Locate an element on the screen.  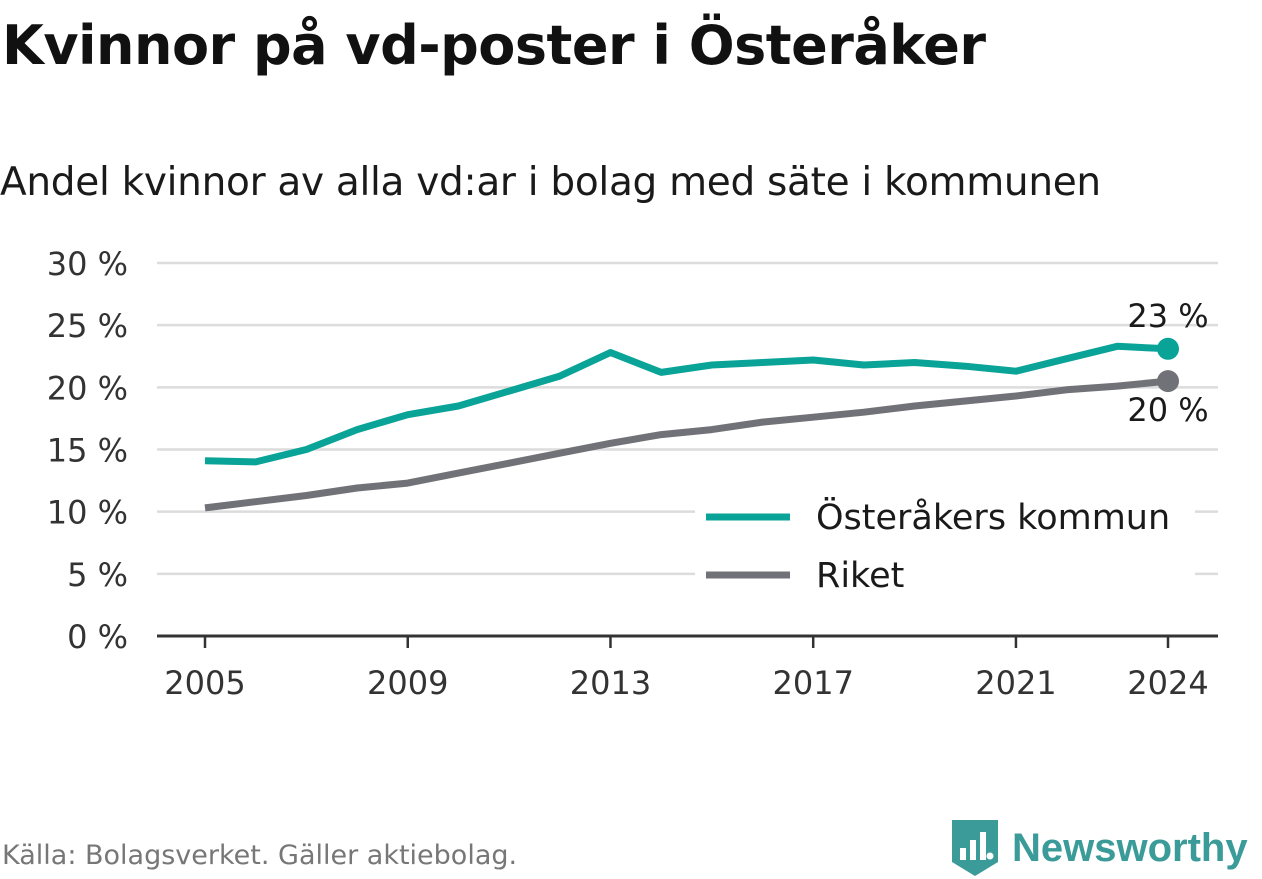
y-tick-label: 0 % is located at coordinates (97, 637).